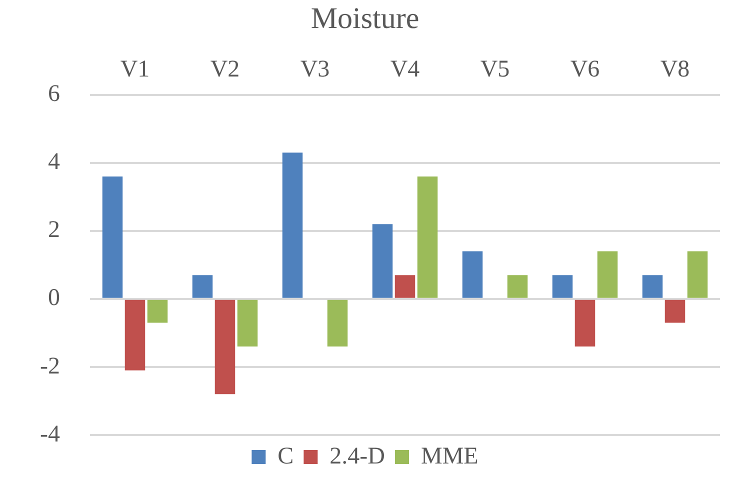 The image size is (740, 484). I want to click on legend-label: 2.4-D, so click(357, 456).